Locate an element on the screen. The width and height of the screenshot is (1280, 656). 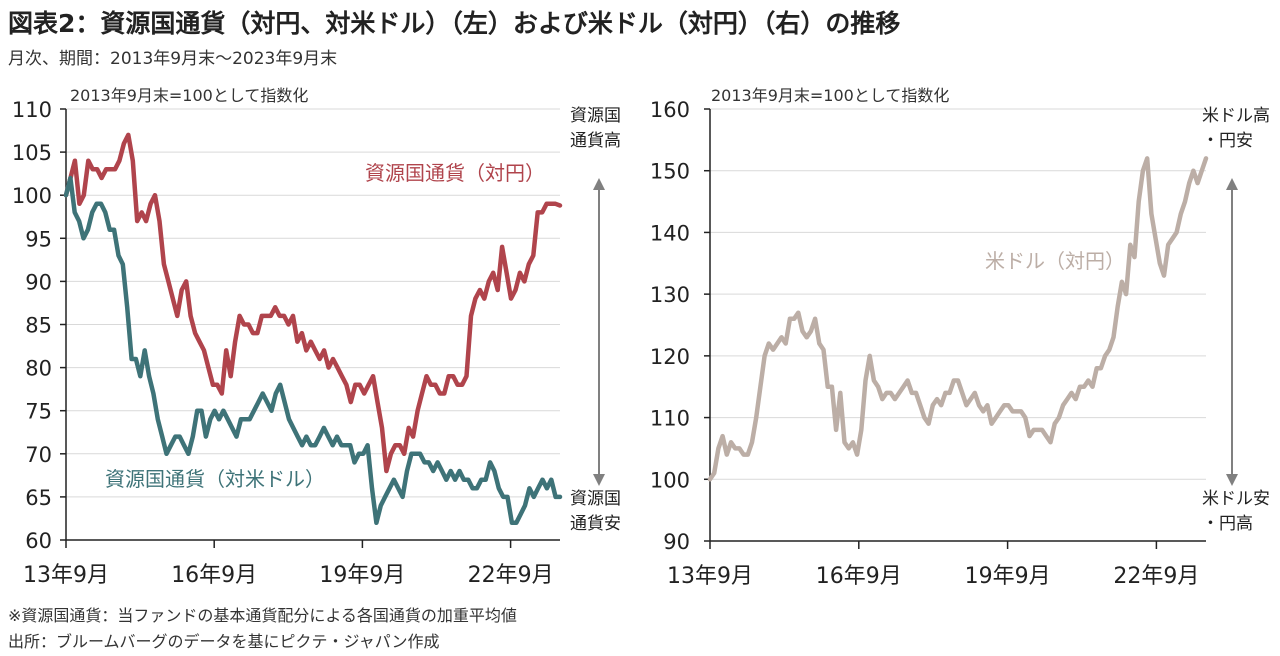
y-tick-label: 75 is located at coordinates (38, 412).